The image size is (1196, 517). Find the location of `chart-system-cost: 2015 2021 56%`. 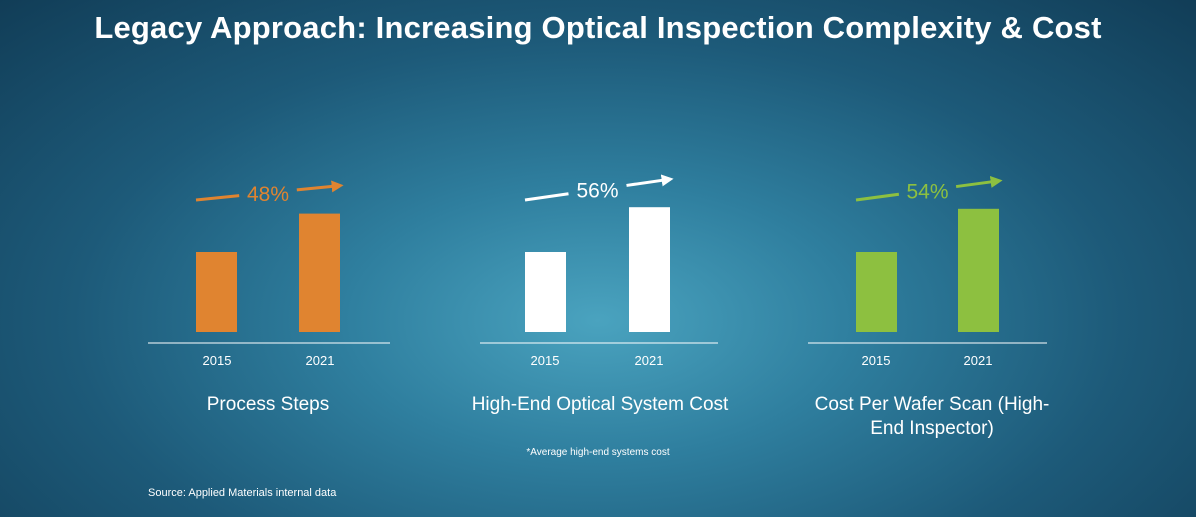

chart-system-cost: 2015 2021 56% is located at coordinates (599, 271).